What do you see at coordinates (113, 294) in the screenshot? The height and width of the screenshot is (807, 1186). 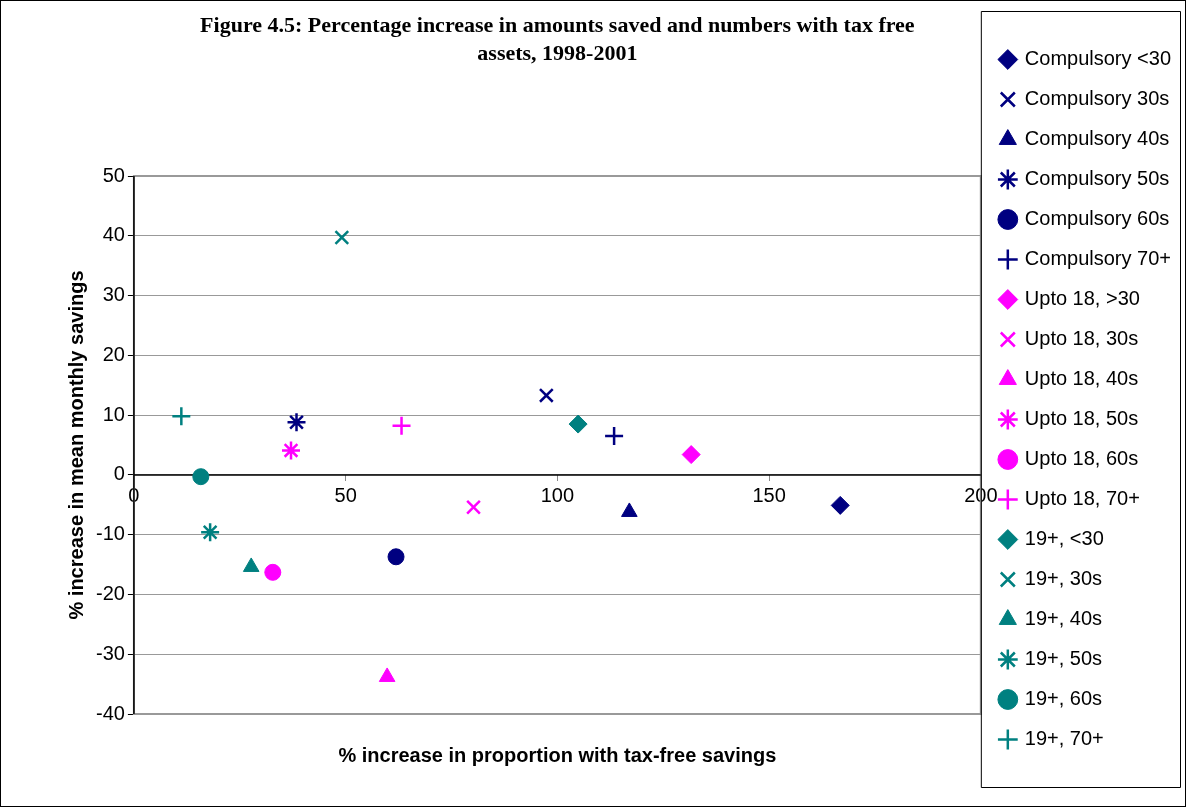 I see `y-tick-label: 30` at bounding box center [113, 294].